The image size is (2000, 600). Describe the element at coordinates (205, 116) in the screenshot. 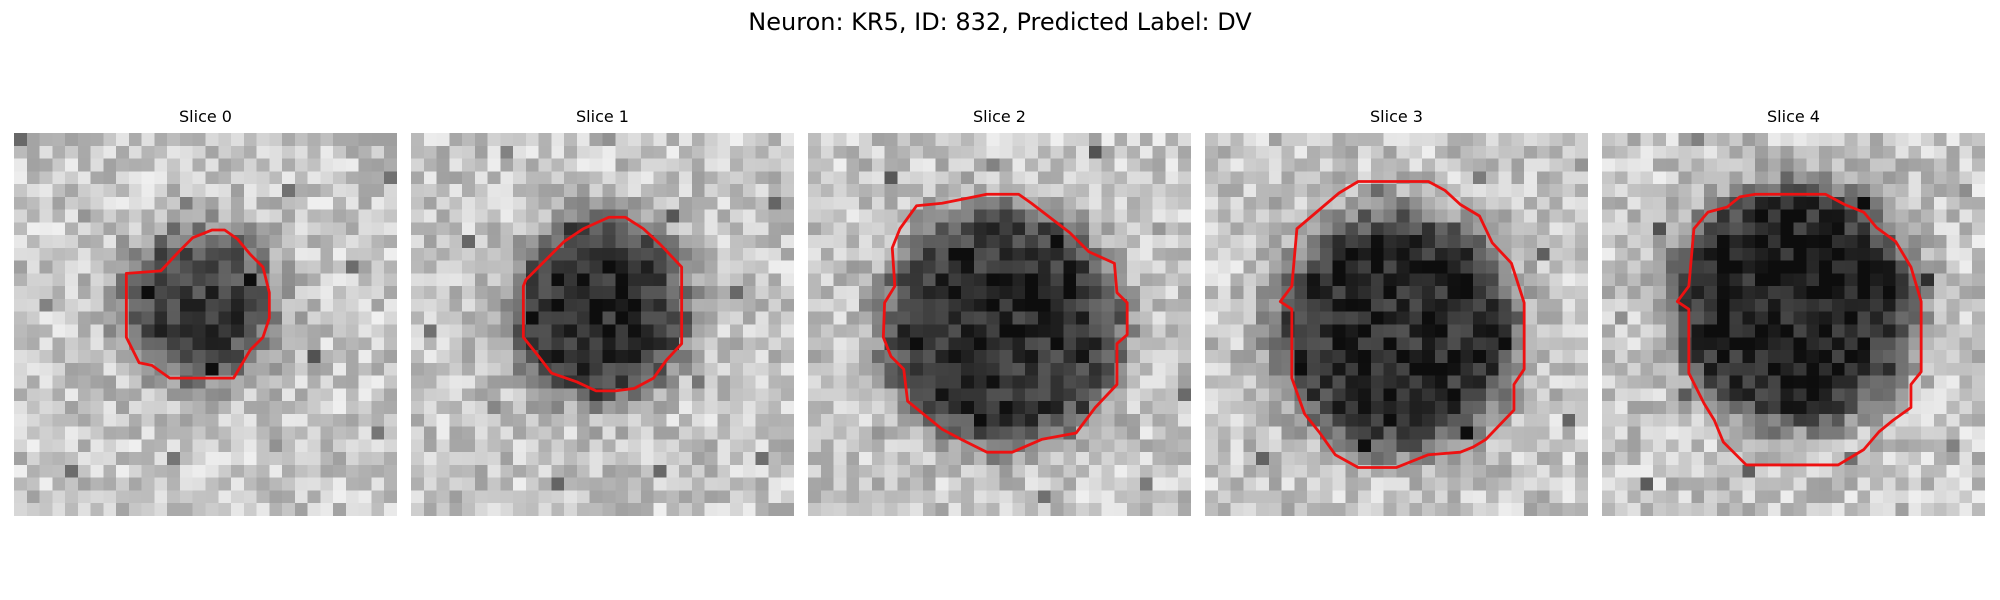

I see `slice-title-0: Slice 0` at that location.